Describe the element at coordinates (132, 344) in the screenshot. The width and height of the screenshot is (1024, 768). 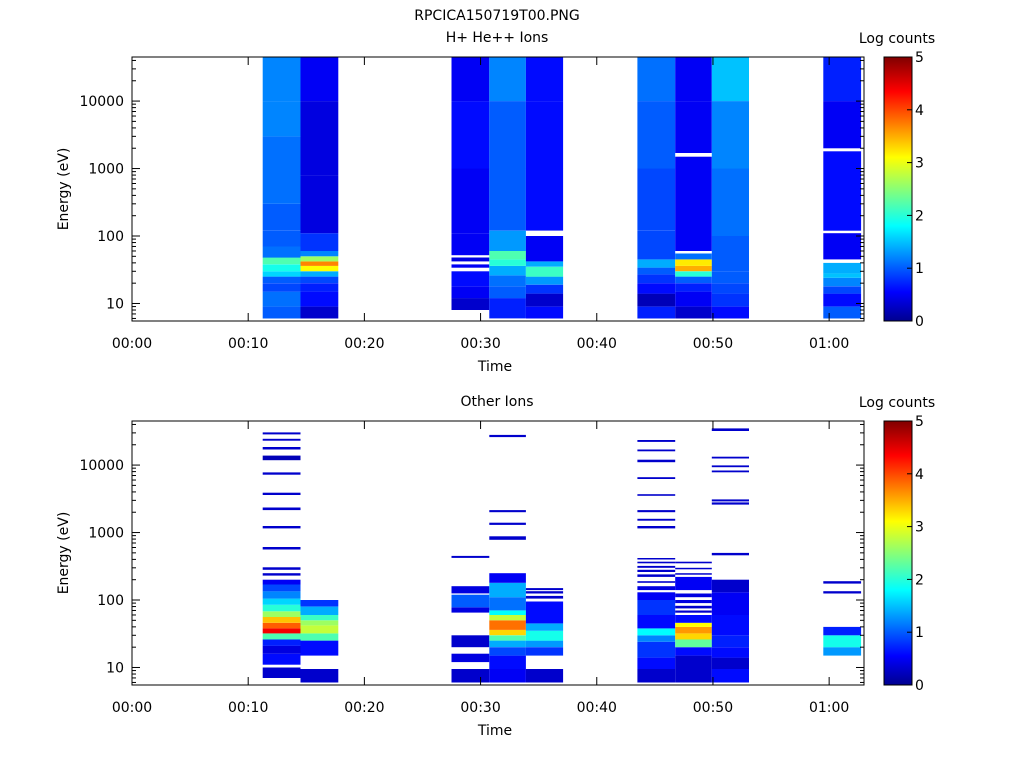
I see `x-tick-label: 00:00` at that location.